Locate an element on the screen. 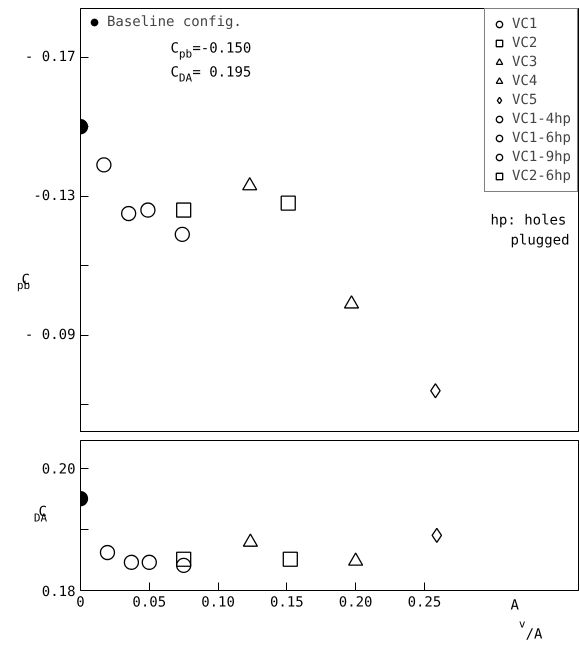 The height and width of the screenshot is (654, 580). annotation: hp: holes is located at coordinates (528, 220).